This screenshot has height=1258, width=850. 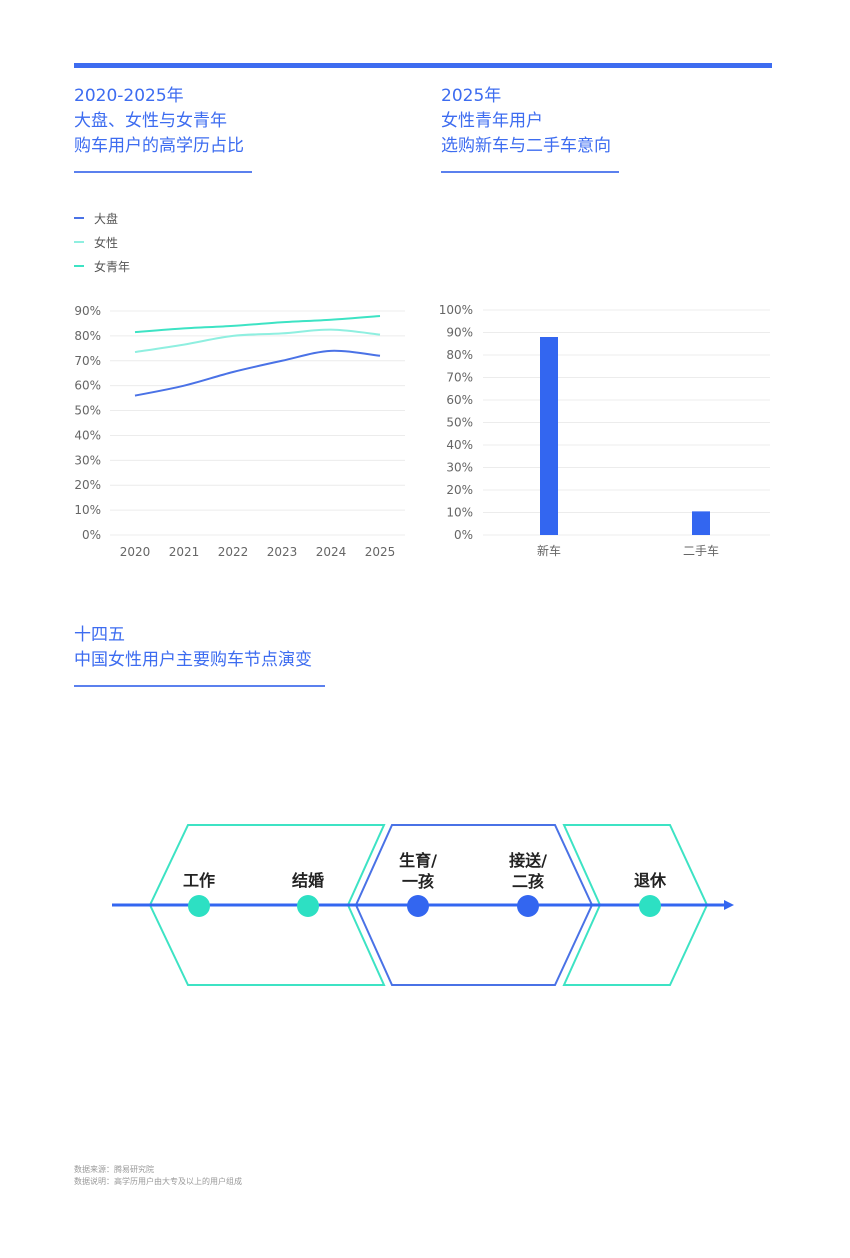 What do you see at coordinates (459, 468) in the screenshot?
I see `bar-chart-y-tick-label: 30%` at bounding box center [459, 468].